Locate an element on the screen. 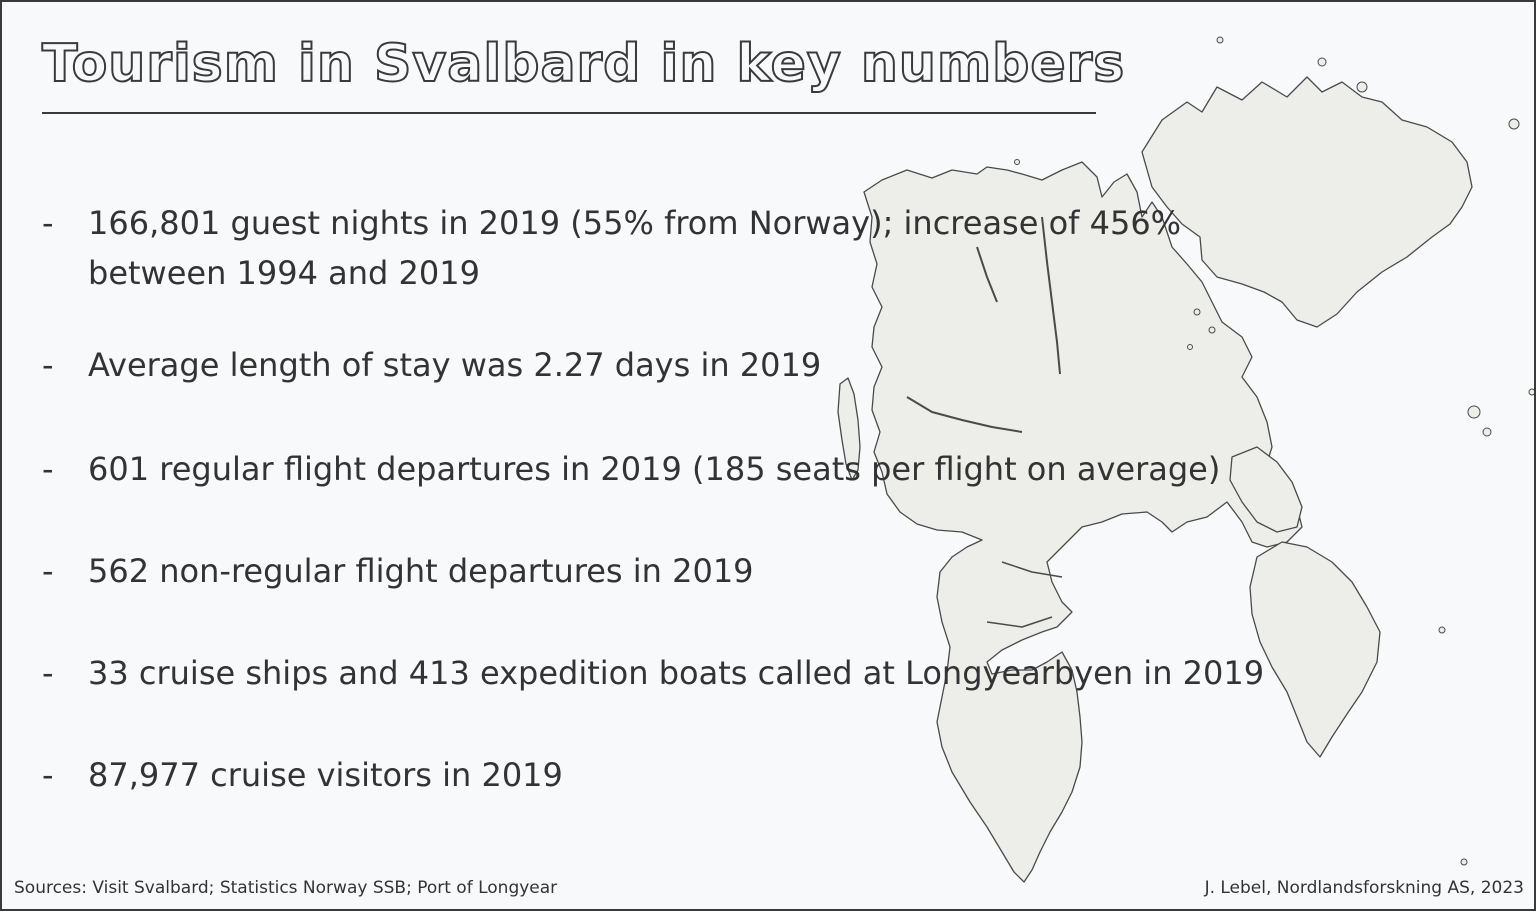 The width and height of the screenshot is (1536, 911). nordaustlandet-island is located at coordinates (1307, 202).